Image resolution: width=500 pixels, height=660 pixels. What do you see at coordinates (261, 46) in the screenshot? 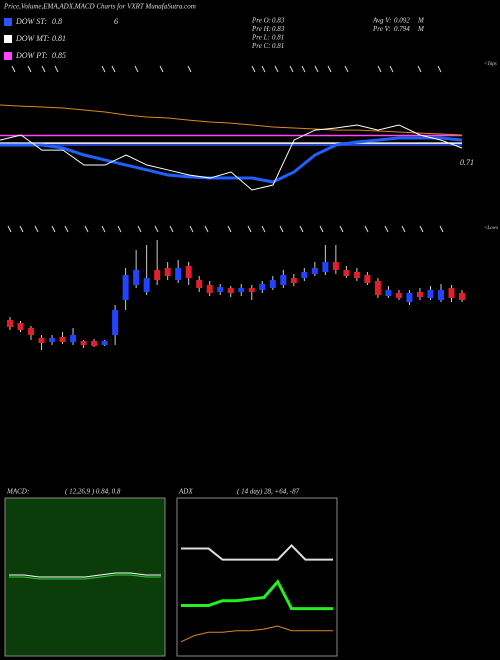
I see `stat-label: Pre C:` at bounding box center [261, 46].